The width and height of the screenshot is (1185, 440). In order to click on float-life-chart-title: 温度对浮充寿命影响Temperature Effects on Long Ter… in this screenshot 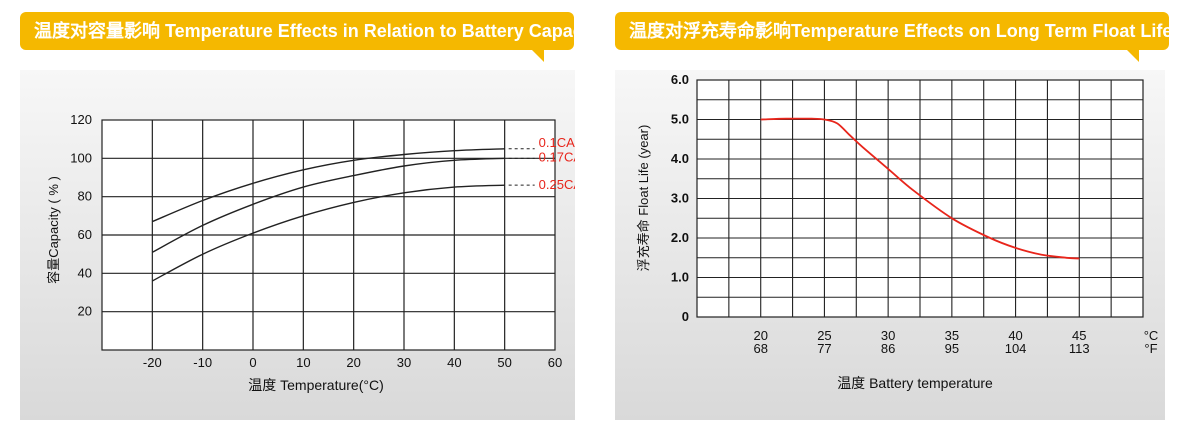, I will do `click(892, 31)`.